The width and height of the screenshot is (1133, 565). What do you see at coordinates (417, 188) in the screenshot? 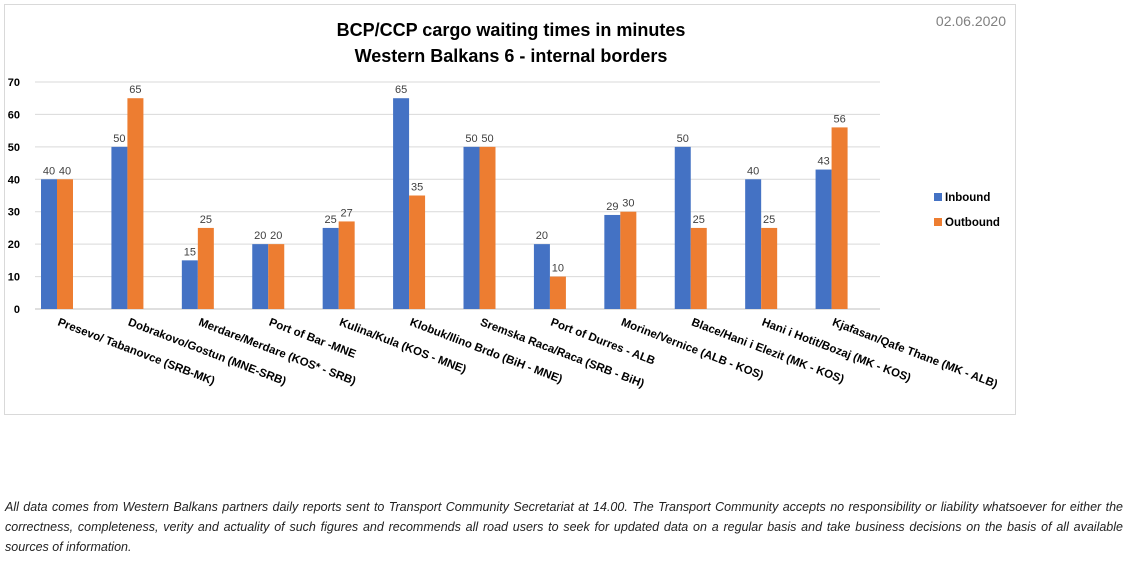
I see `data-label-outbound: 35` at bounding box center [417, 188].